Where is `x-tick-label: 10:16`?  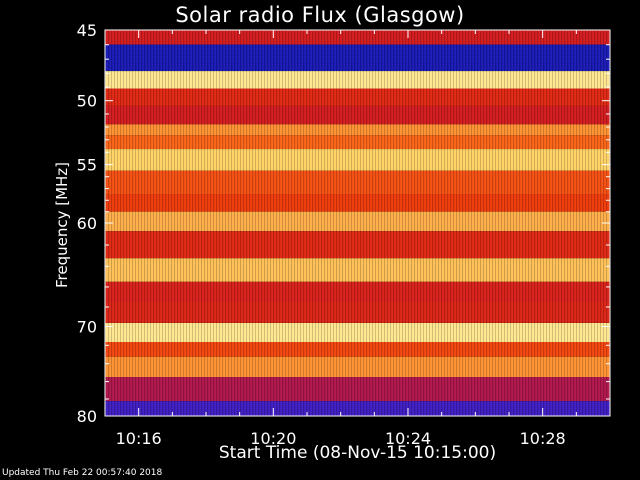 x-tick-label: 10:16 is located at coordinates (139, 438).